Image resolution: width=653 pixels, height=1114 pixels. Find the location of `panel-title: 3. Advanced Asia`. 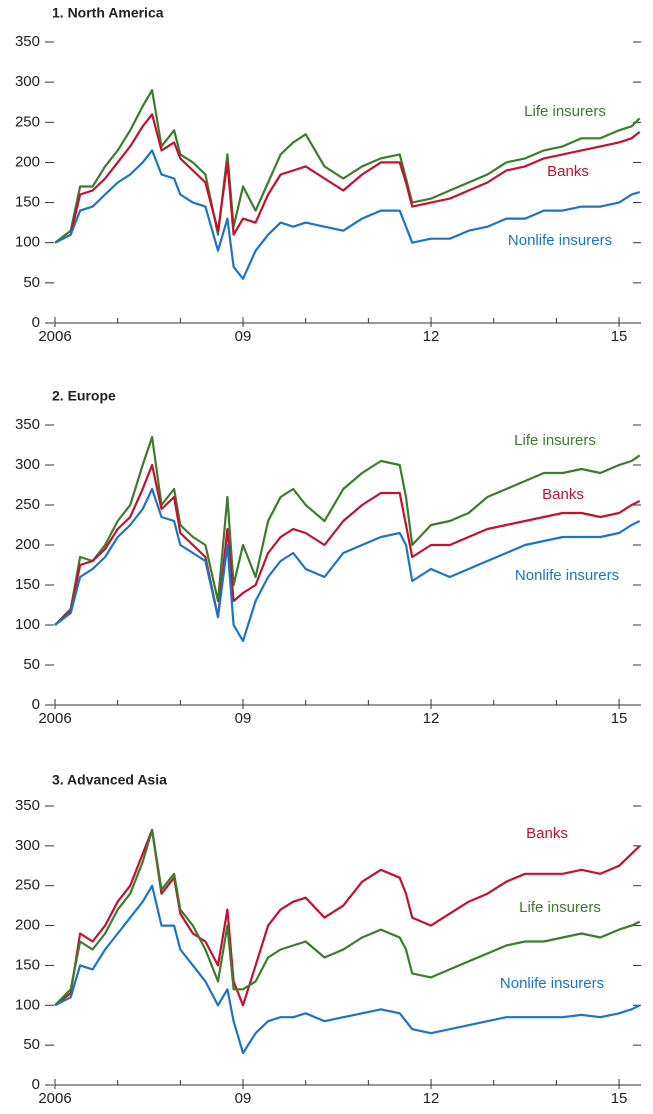

panel-title: 3. Advanced Asia is located at coordinates (109, 780).